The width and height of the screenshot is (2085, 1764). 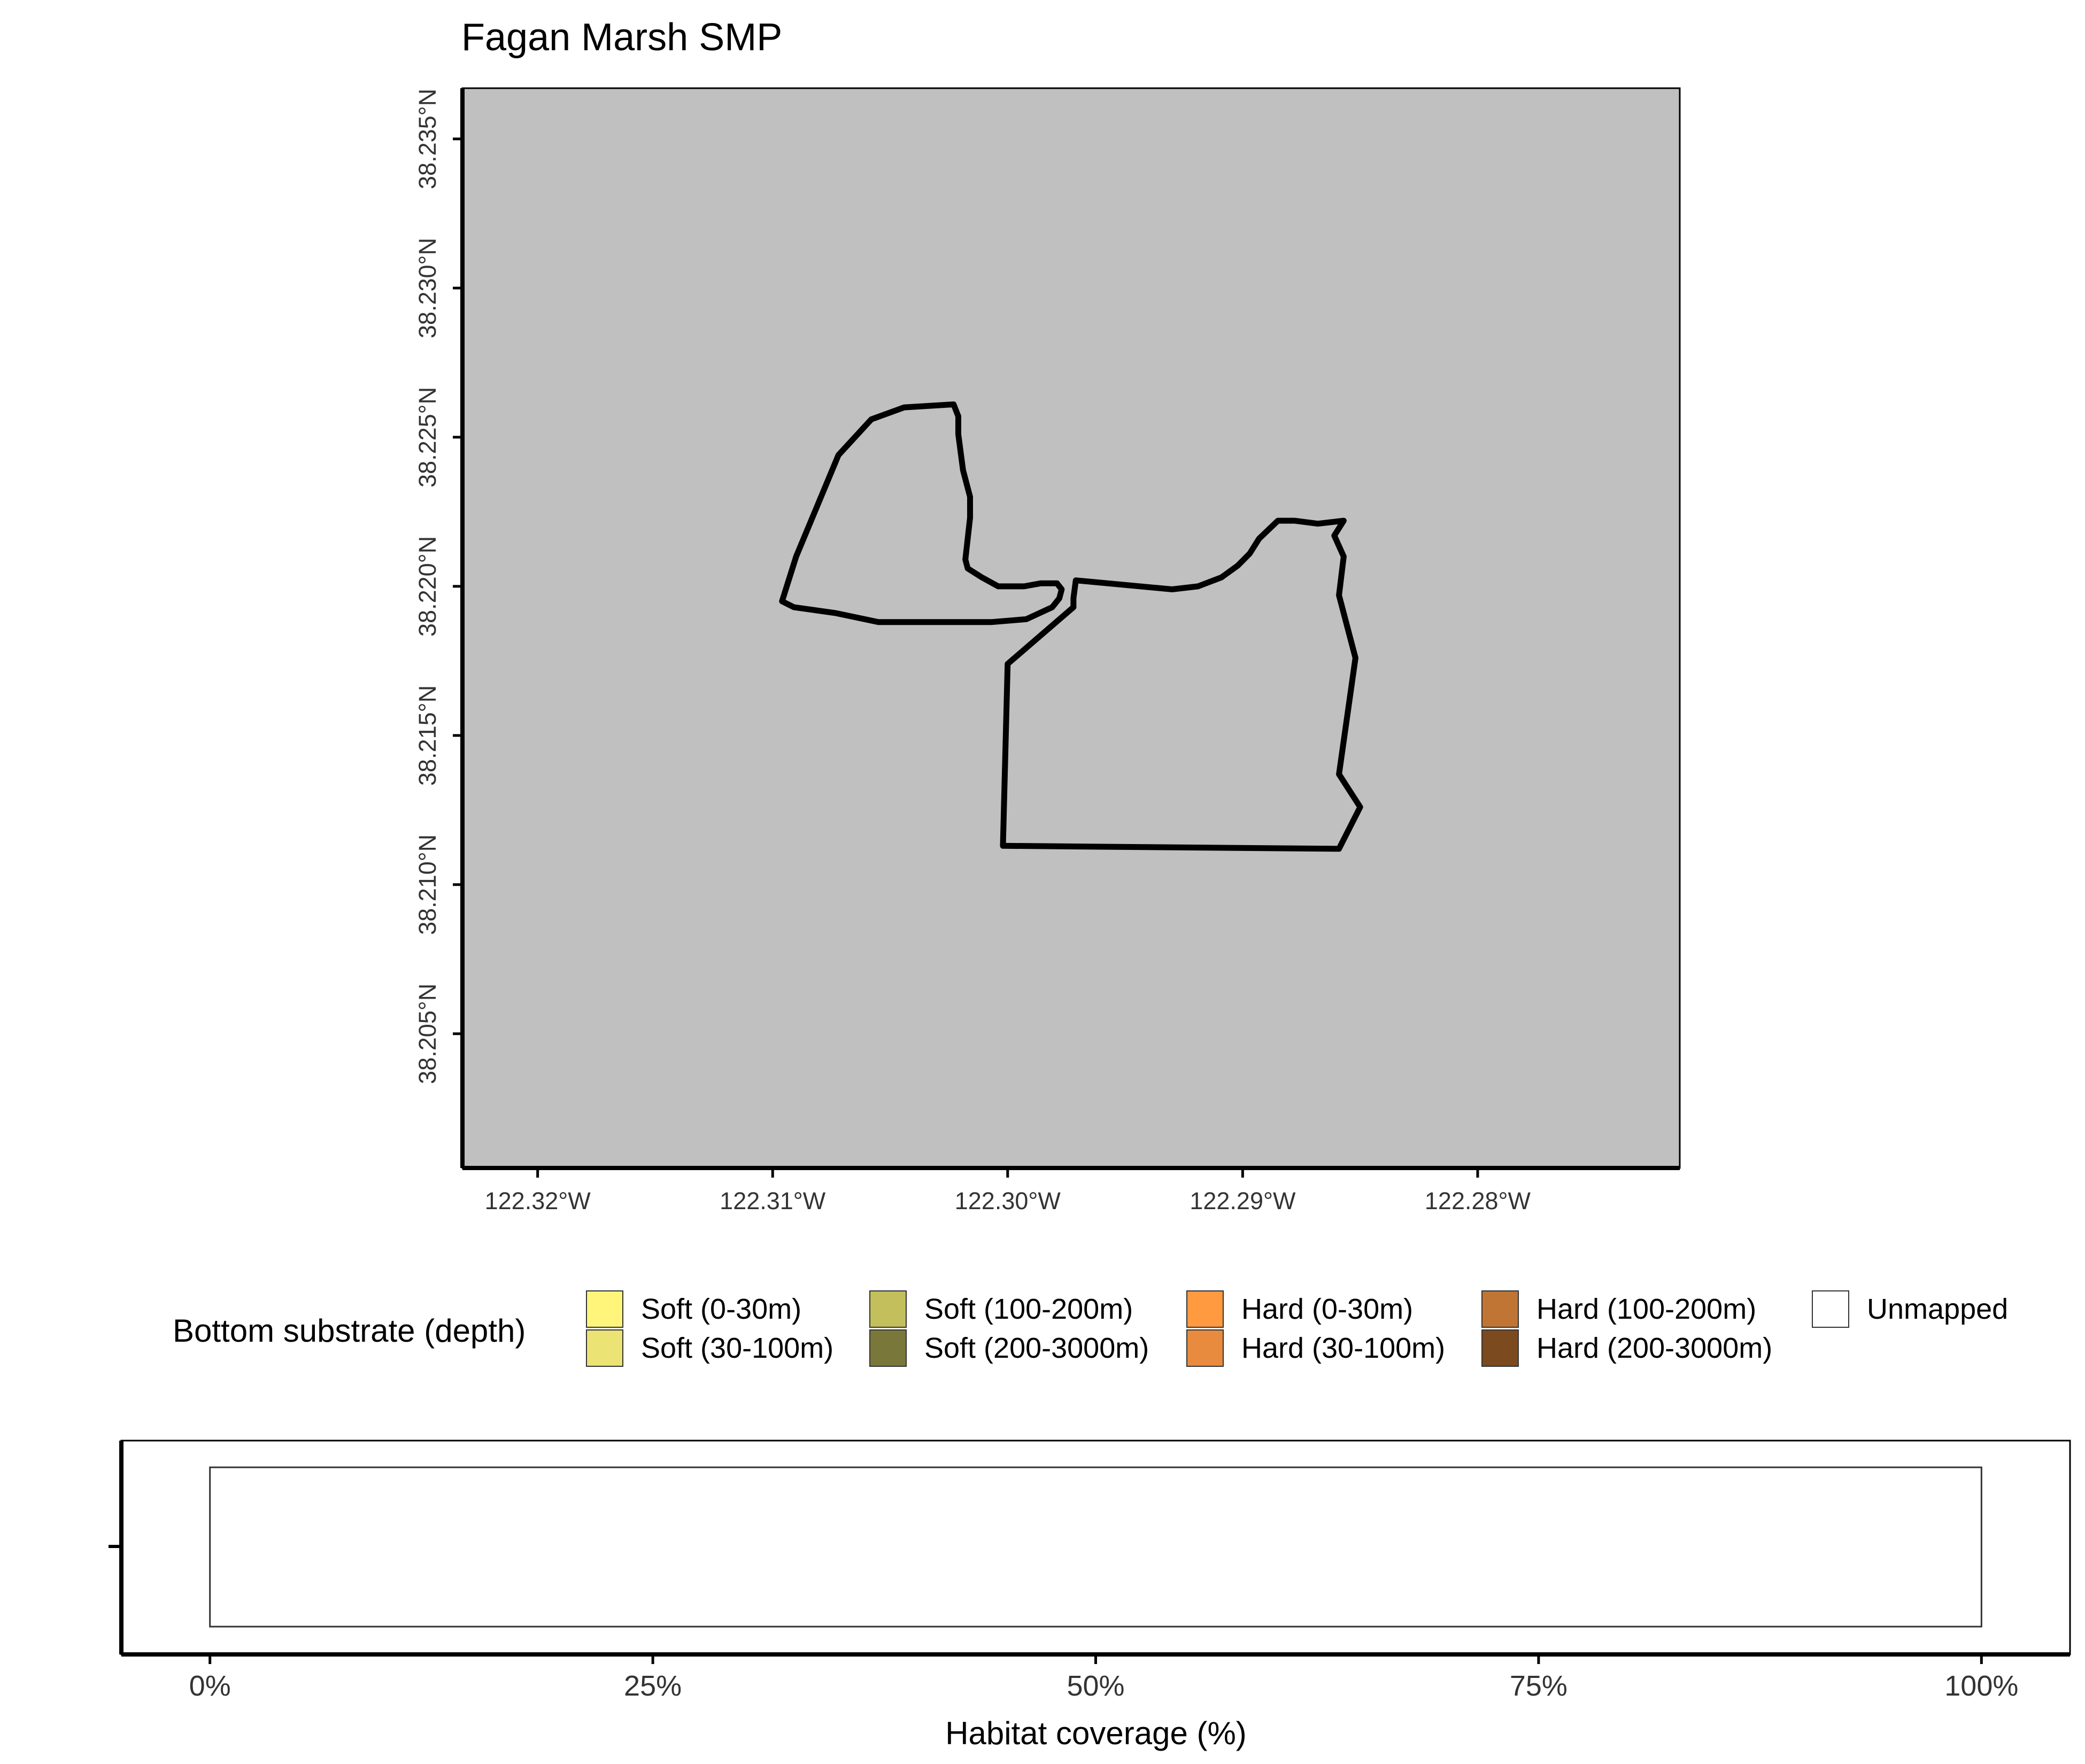 I want to click on legend-label-6: Hard (100-200m), so click(x=1646, y=1309).